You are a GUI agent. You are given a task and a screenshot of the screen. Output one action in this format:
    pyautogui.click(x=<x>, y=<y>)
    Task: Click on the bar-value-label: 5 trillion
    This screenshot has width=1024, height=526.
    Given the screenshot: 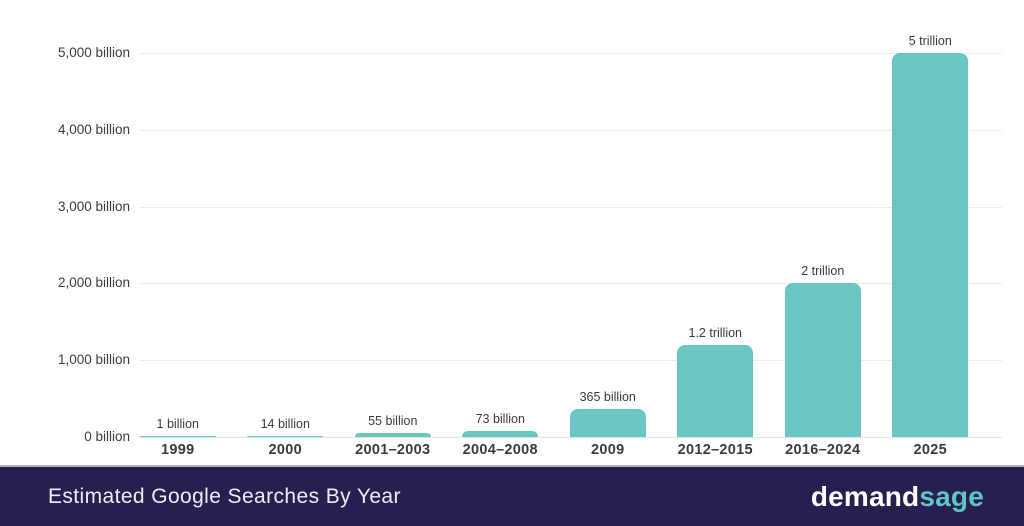 What is the action you would take?
    pyautogui.click(x=930, y=41)
    